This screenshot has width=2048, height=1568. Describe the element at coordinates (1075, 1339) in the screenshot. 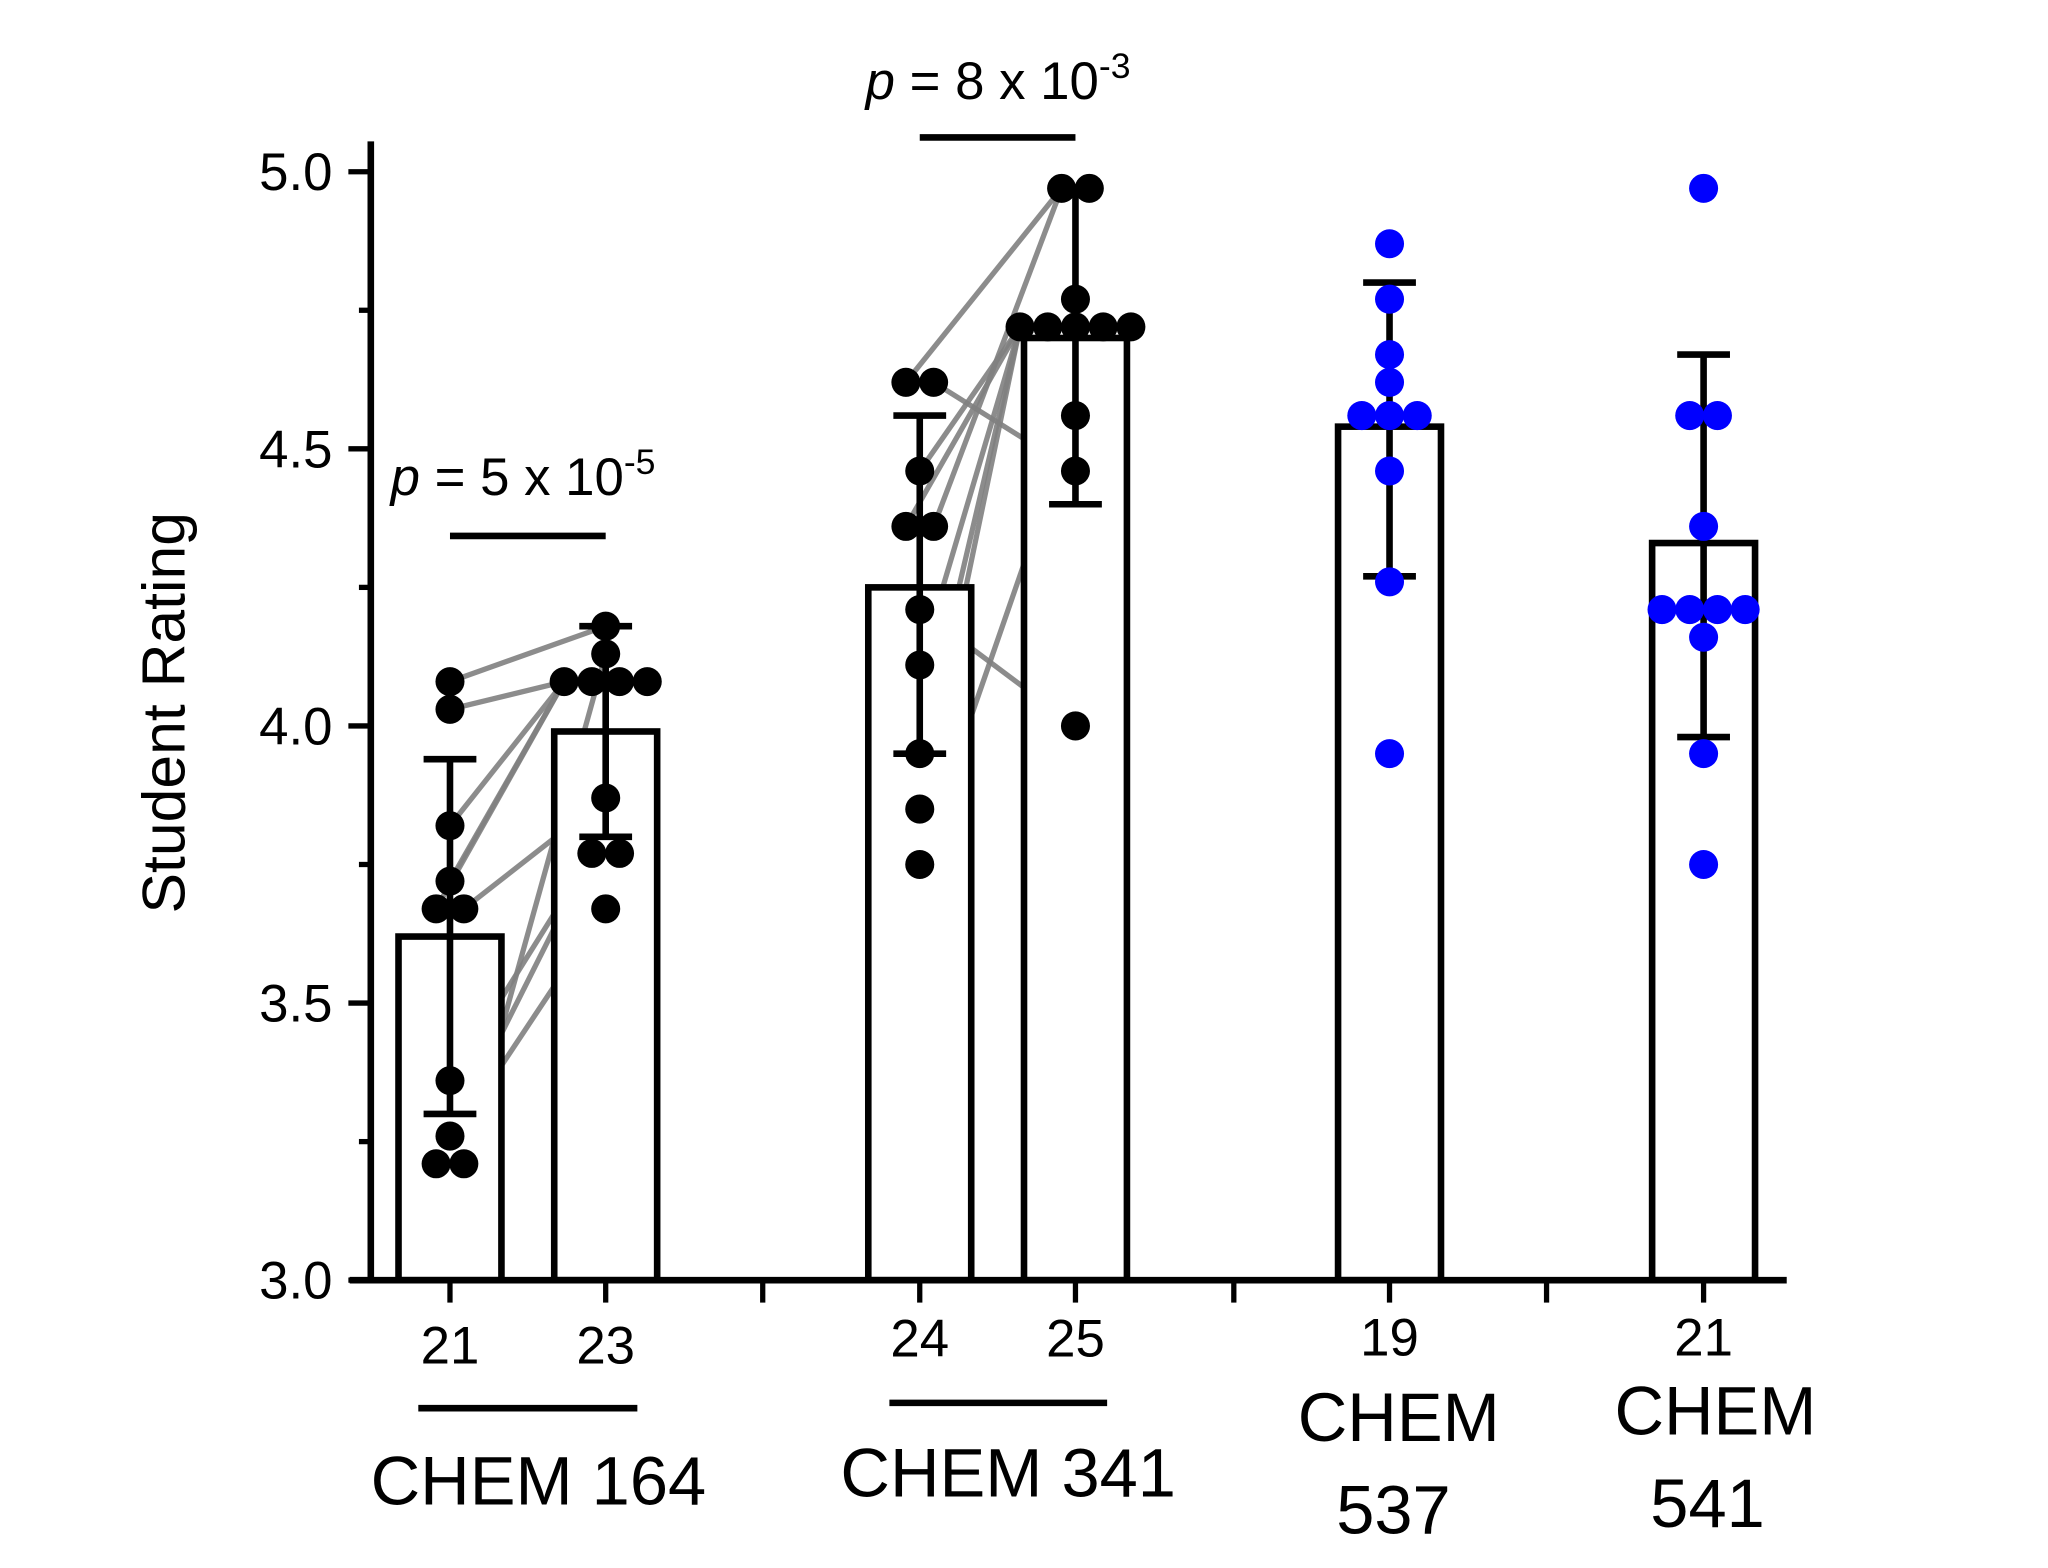

I see `x-tick-label-n: 25` at that location.